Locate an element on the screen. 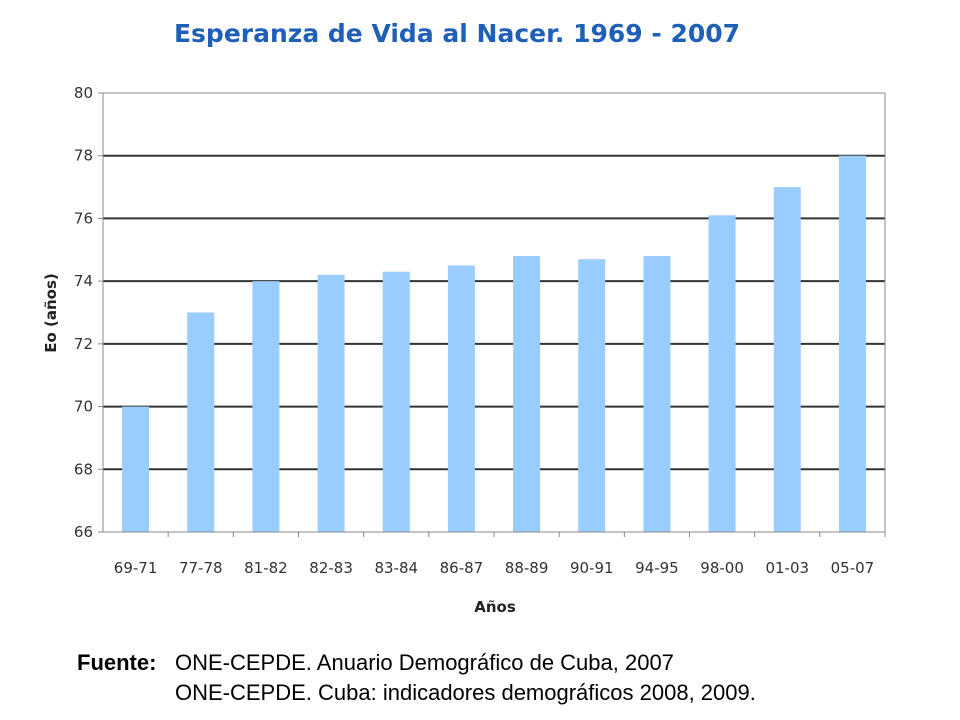 This screenshot has height=720, width=960. x-tick-label: 05-07 is located at coordinates (853, 568).